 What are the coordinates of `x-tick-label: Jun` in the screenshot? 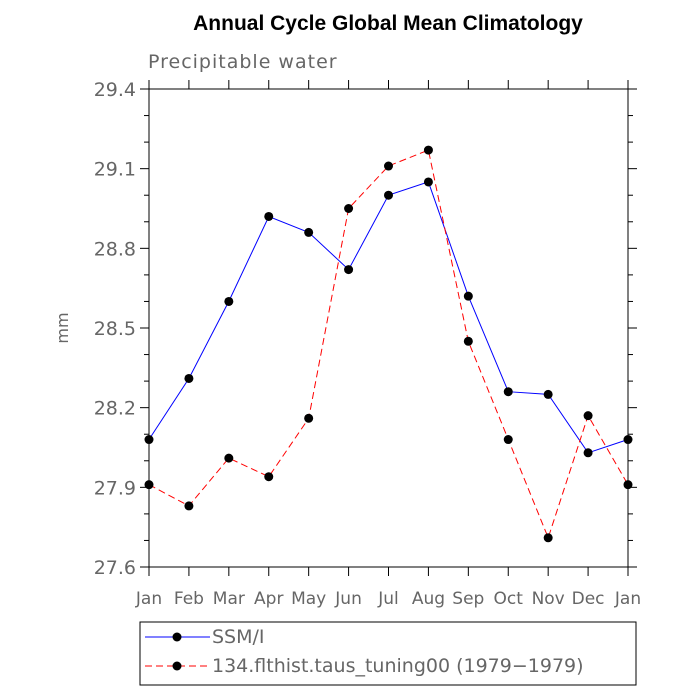 It's located at (348, 599).